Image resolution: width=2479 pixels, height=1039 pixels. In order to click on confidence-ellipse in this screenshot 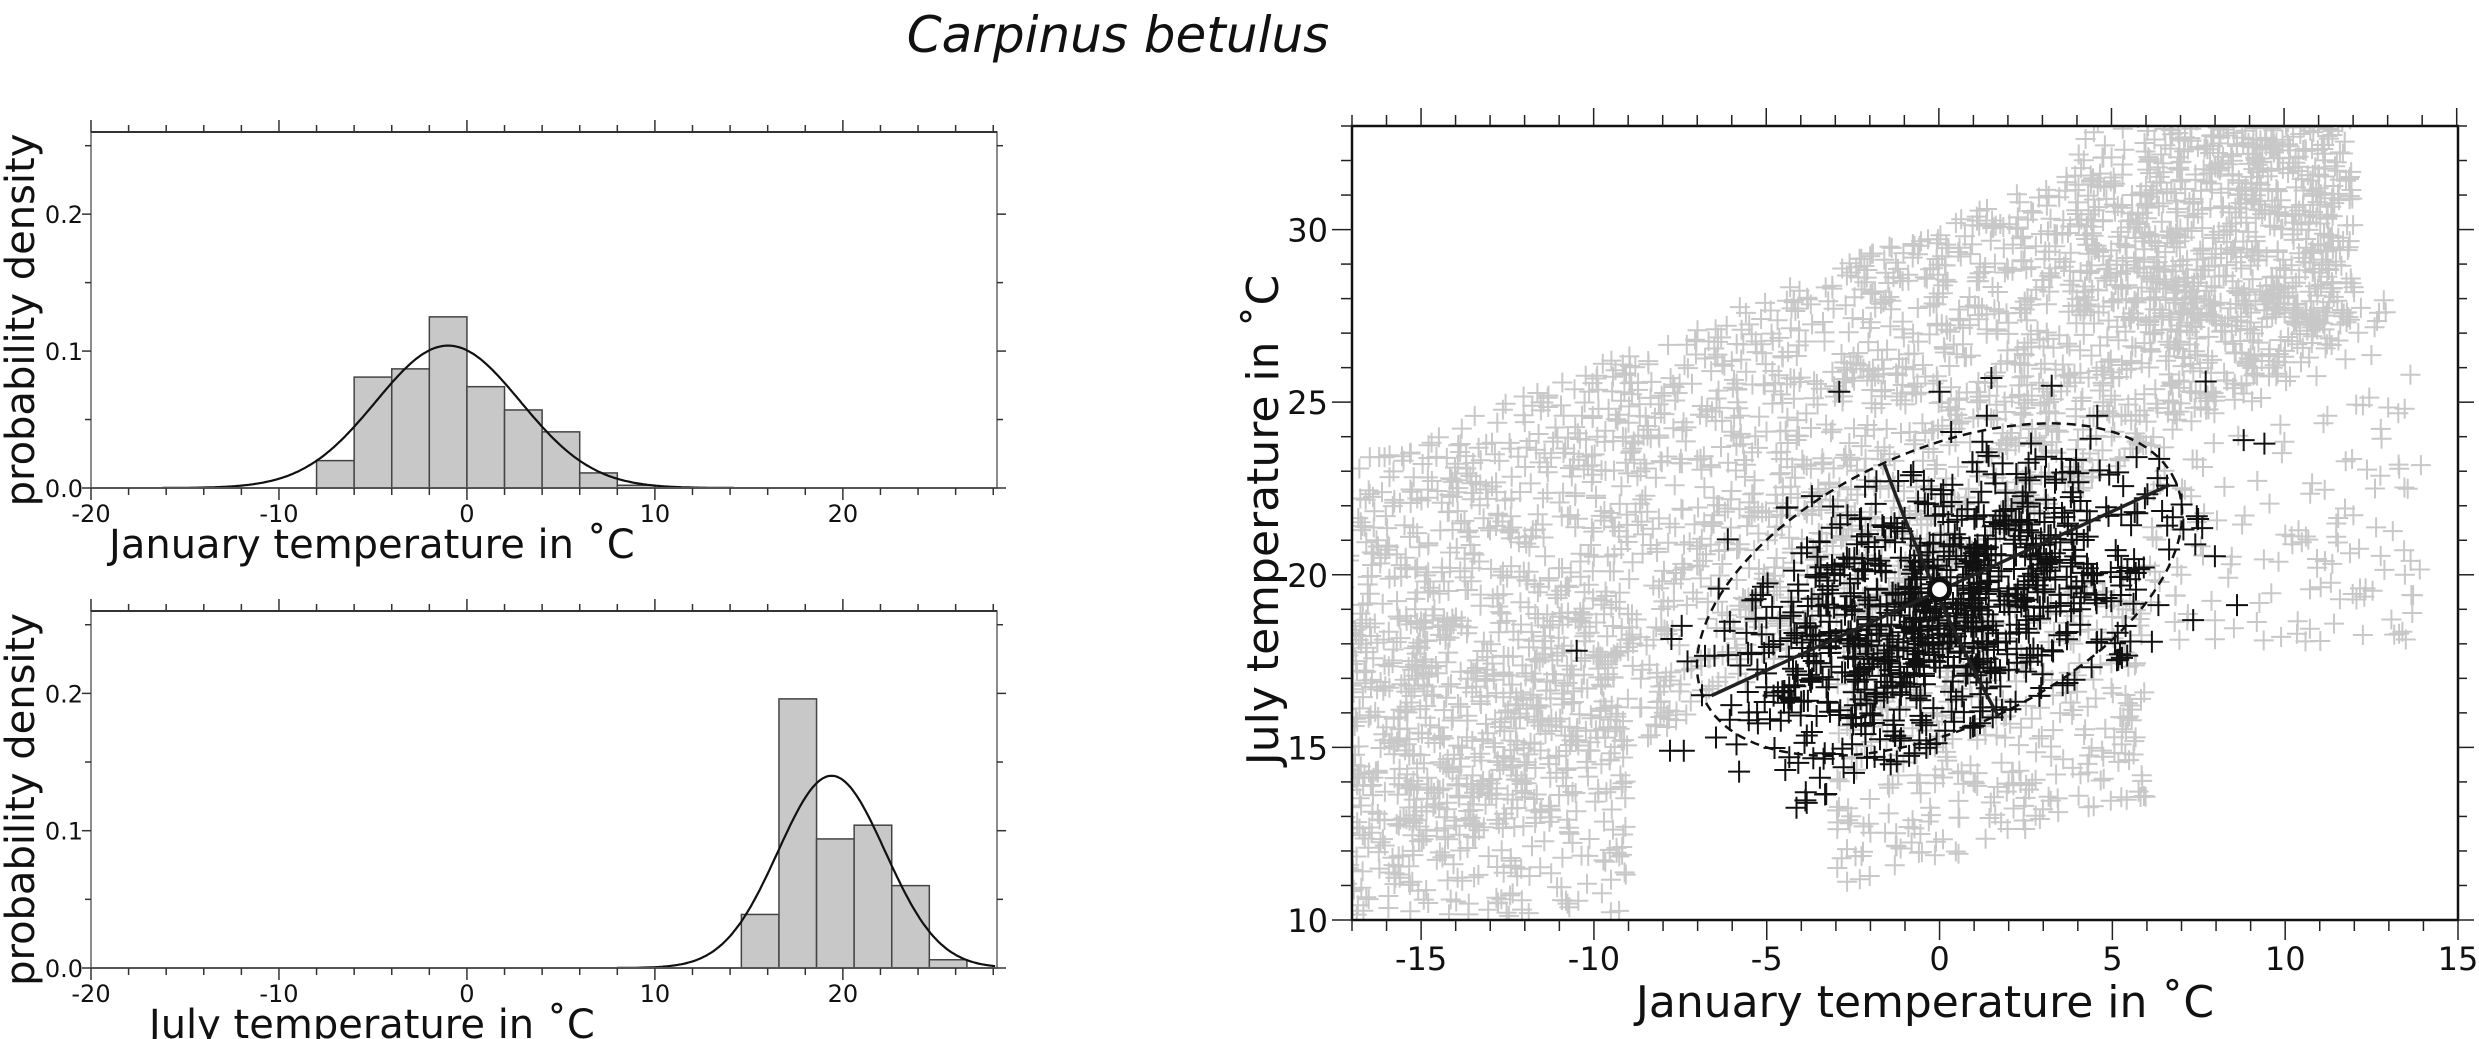, I will do `click(1939, 590)`.